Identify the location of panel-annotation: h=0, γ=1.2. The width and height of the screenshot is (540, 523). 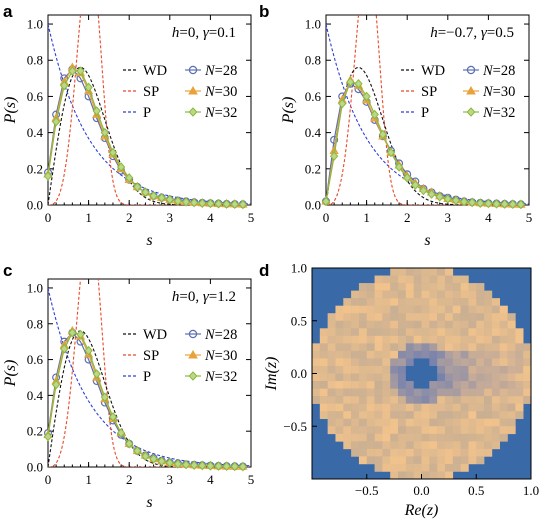
(204, 297).